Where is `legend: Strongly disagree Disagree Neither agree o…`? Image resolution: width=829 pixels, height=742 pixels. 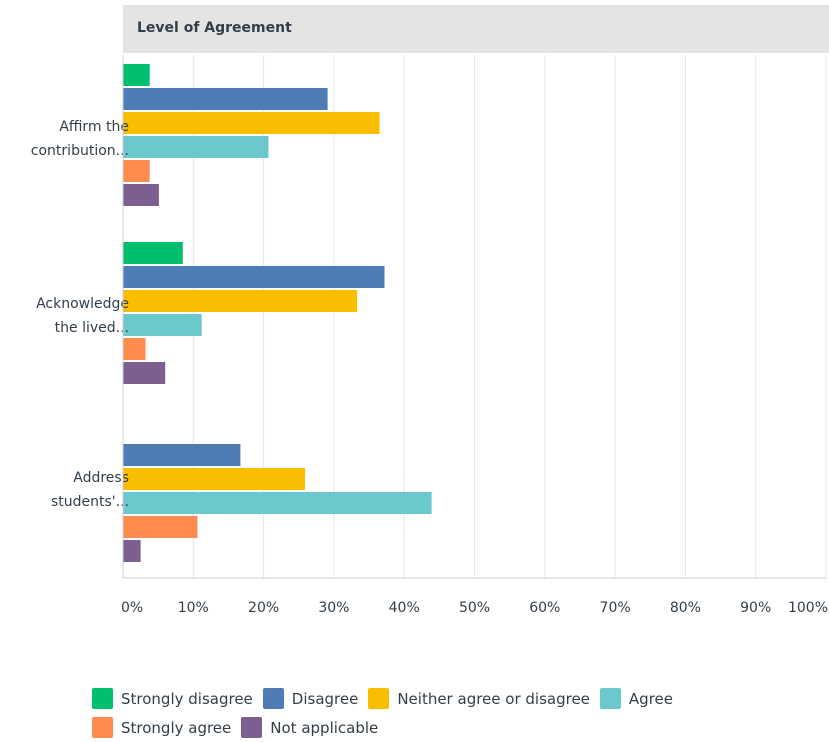
legend: Strongly disagree Disagree Neither agree o… is located at coordinates (452, 713).